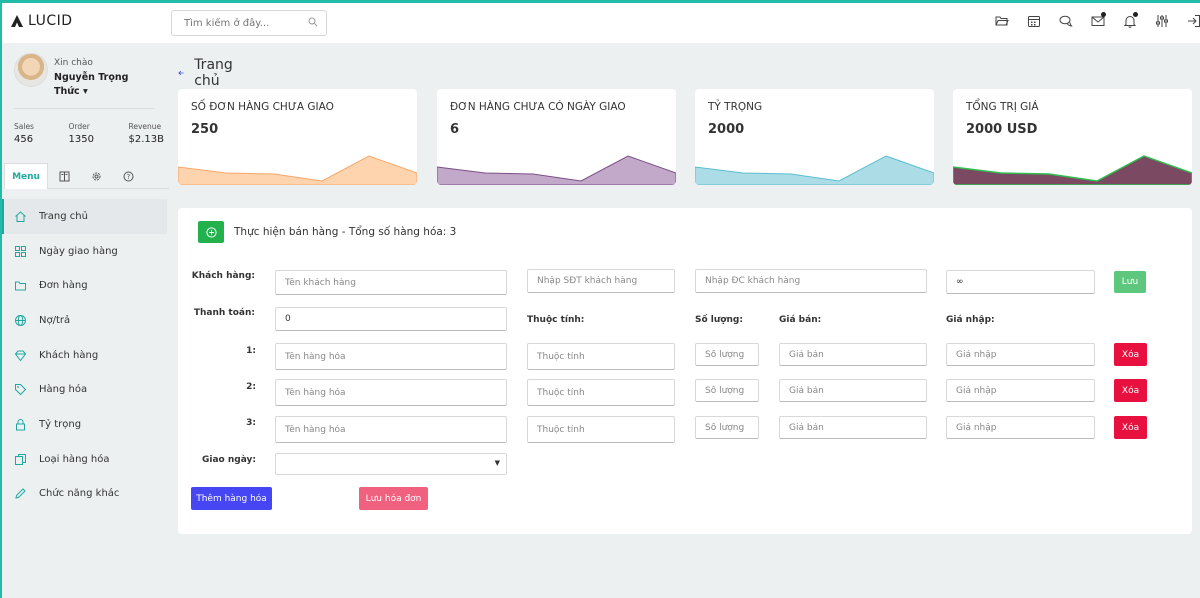 Image resolution: width=1200 pixels, height=598 pixels. I want to click on sliders-icon, so click(1162, 23).